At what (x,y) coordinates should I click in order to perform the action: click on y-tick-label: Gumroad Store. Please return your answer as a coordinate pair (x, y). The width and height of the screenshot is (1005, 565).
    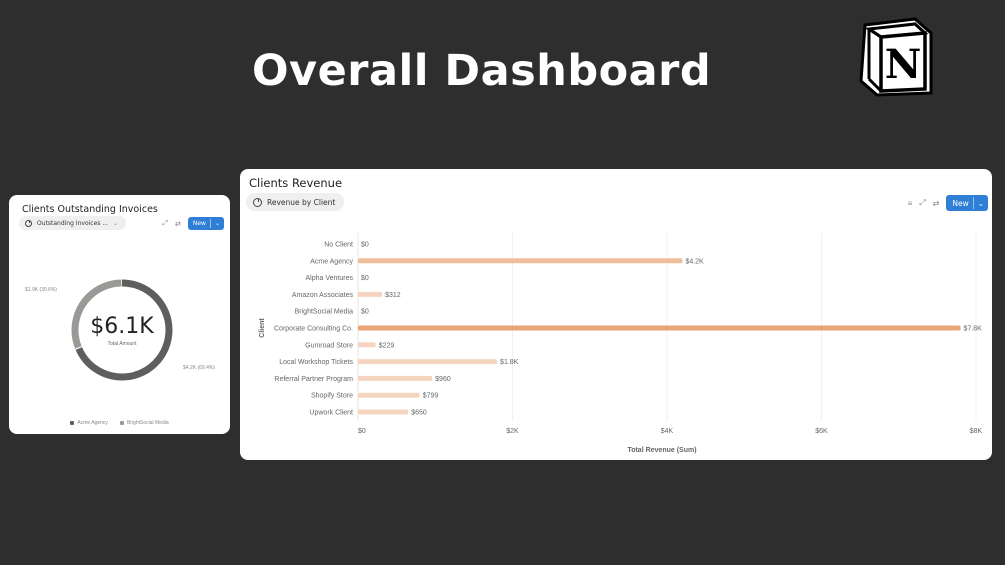
    Looking at the image, I should click on (329, 345).